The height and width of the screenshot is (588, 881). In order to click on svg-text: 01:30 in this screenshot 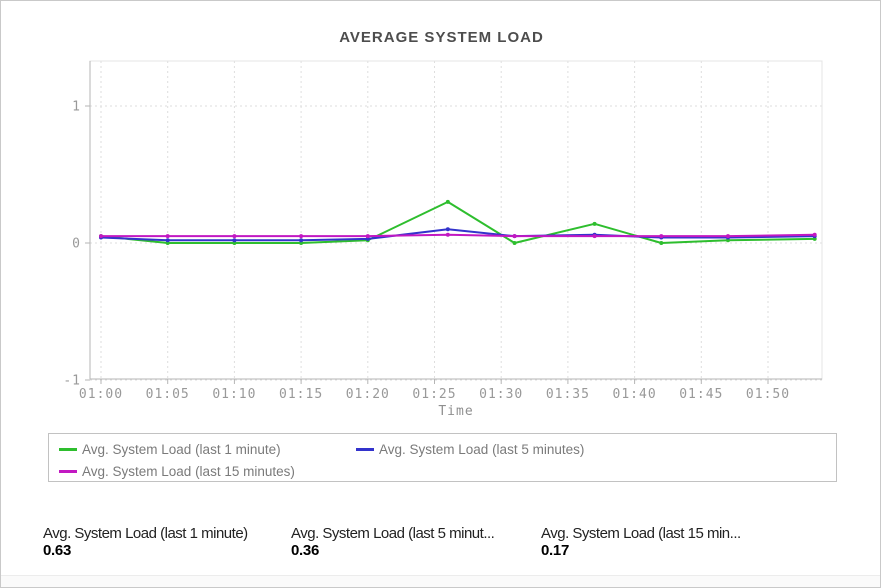, I will do `click(501, 394)`.